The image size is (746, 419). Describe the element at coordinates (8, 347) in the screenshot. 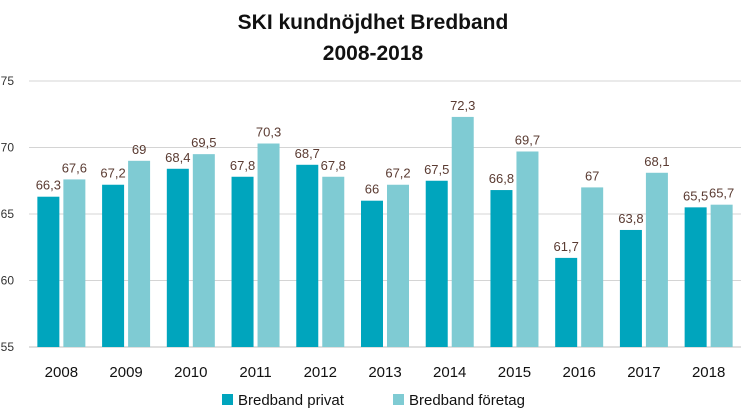

I see `y-tick-label: 55` at that location.